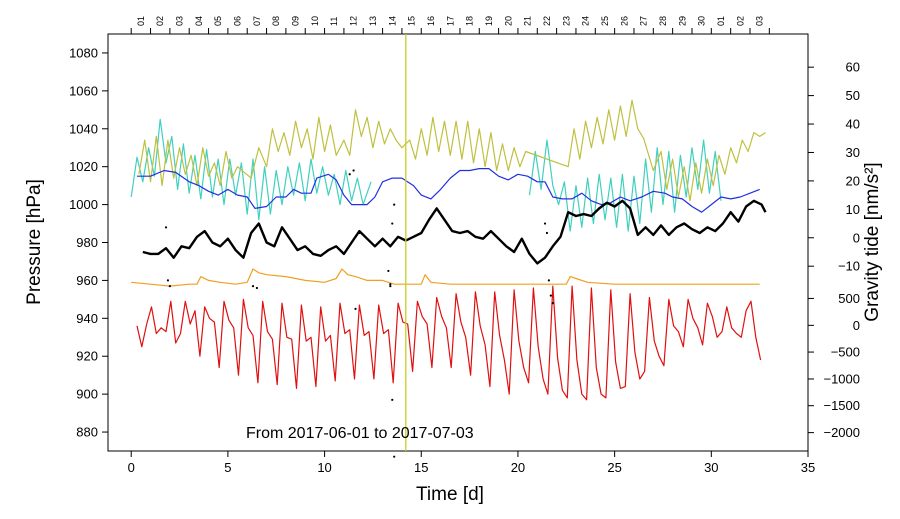 This screenshot has width=900, height=519. Describe the element at coordinates (614, 467) in the screenshot. I see `x-tick-label: 25` at that location.